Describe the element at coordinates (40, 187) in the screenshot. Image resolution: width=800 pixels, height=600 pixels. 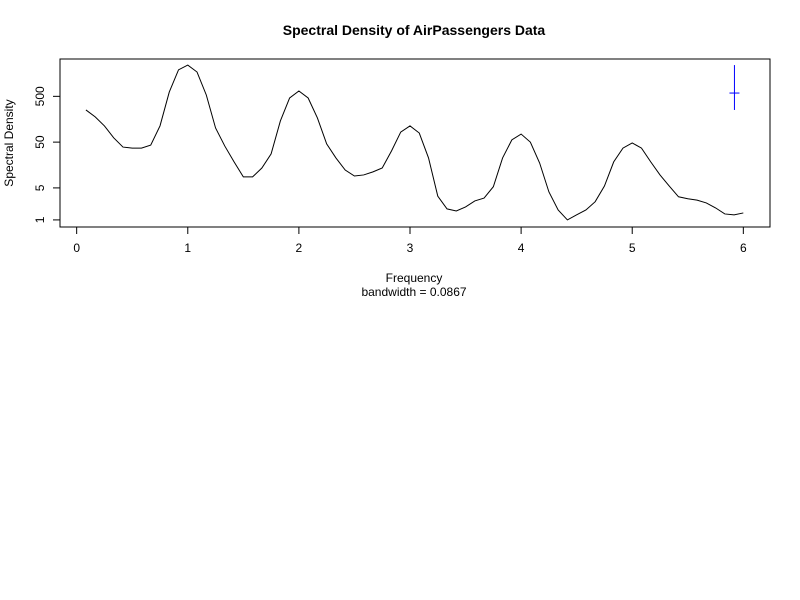
I see `y-tick-label: 5` at that location.